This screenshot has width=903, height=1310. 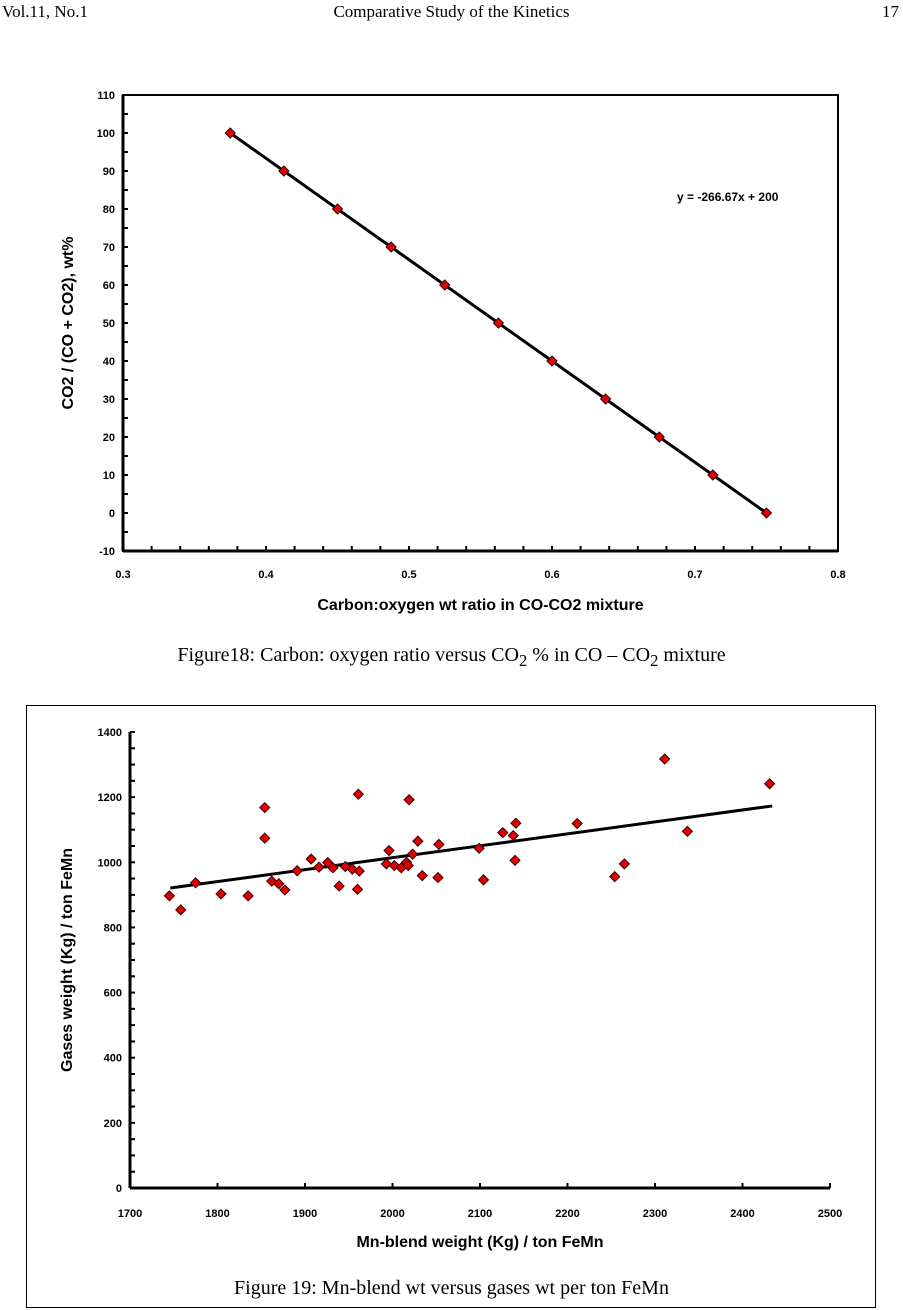 I want to click on y-tick-label: 0, so click(x=119, y=1189).